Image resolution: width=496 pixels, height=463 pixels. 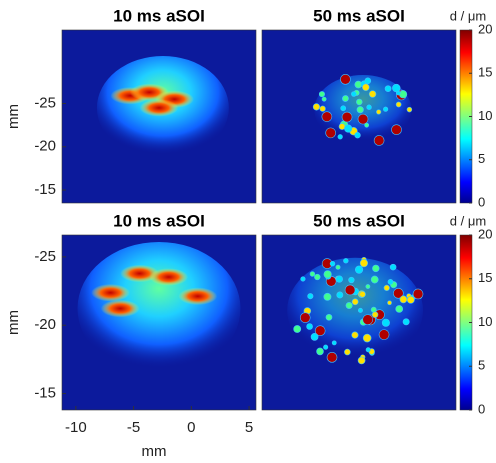 What do you see at coordinates (191, 427) in the screenshot?
I see `x-tick-label: 0` at bounding box center [191, 427].